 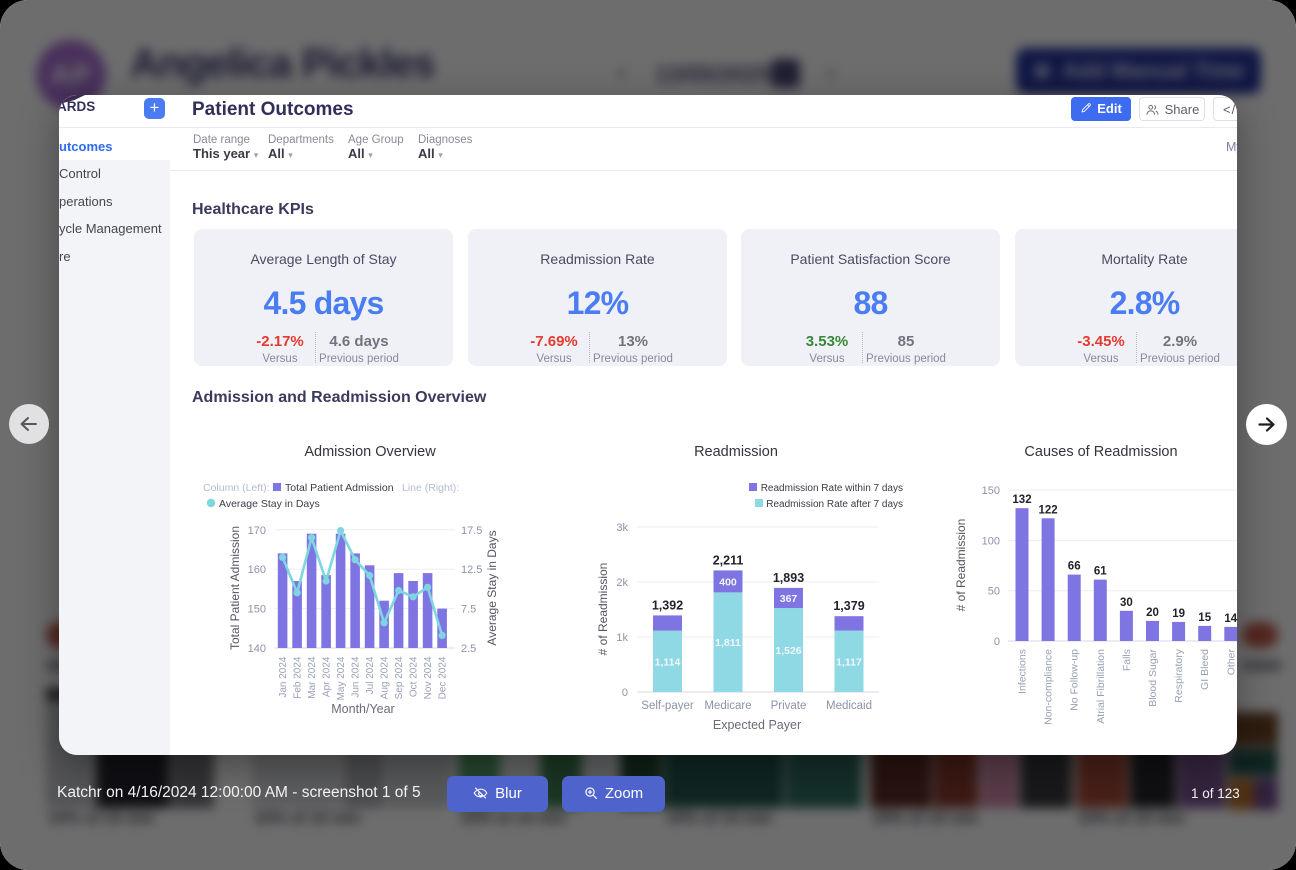 I want to click on svg-text: 3k, so click(x=622, y=528).